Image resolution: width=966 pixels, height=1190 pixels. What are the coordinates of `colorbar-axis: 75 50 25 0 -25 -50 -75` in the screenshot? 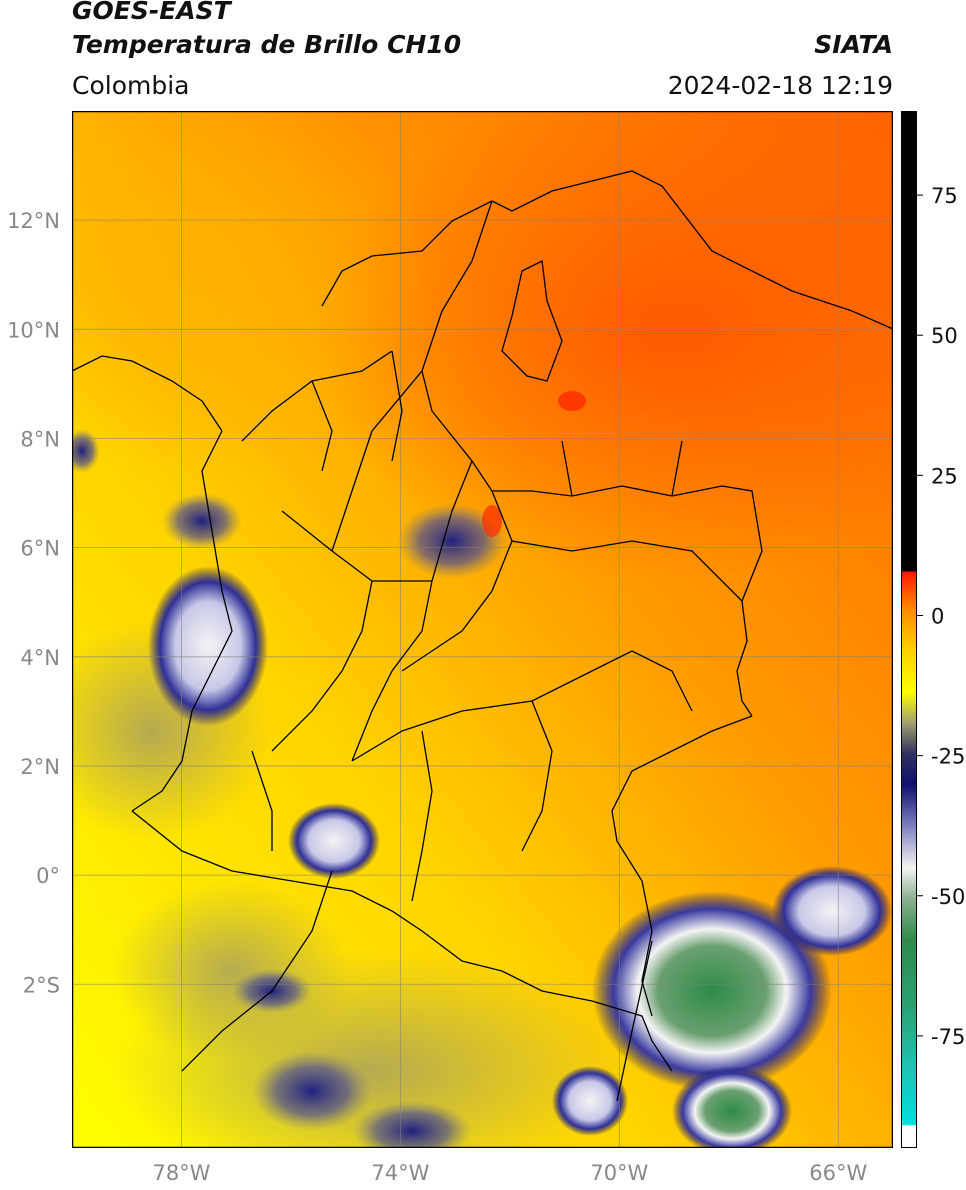 It's located at (941, 616).